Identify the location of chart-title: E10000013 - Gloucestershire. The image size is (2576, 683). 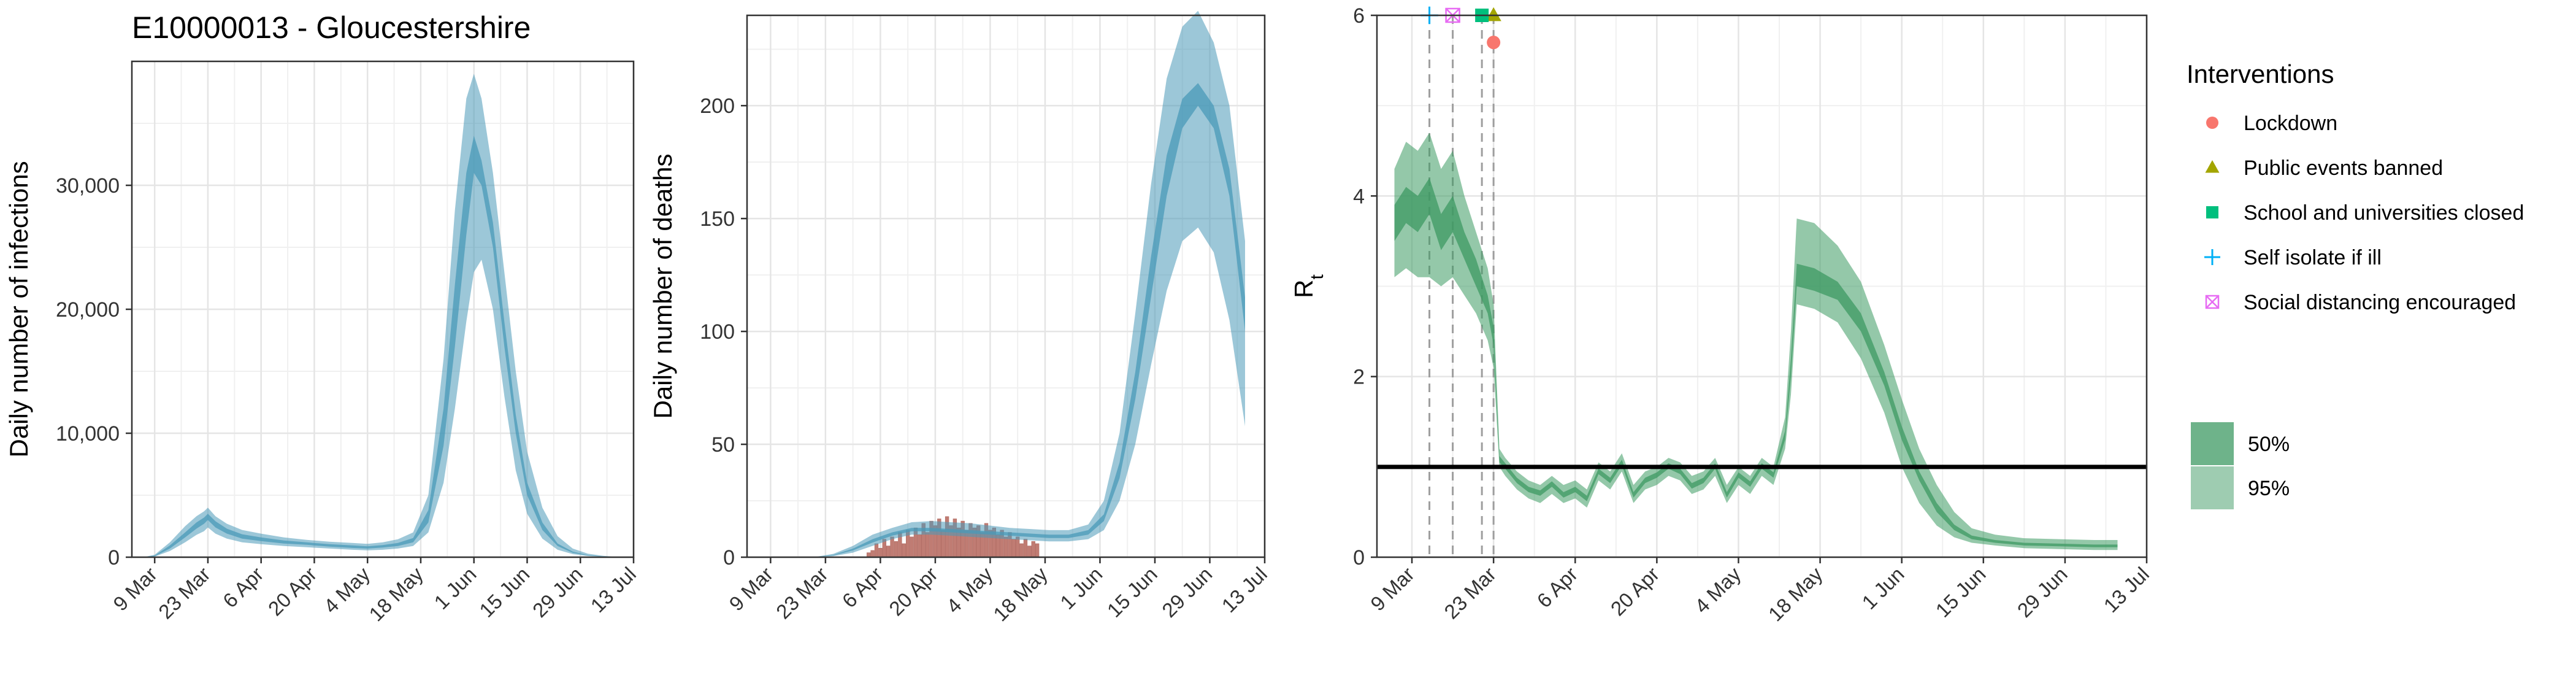
(331, 27).